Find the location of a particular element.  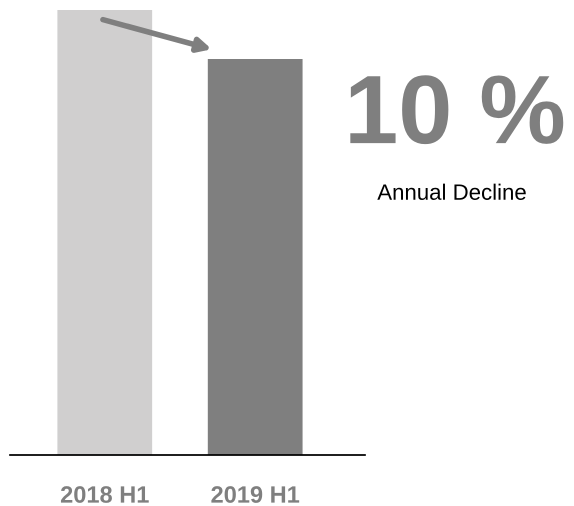

text: Annual Decline is located at coordinates (451, 192).